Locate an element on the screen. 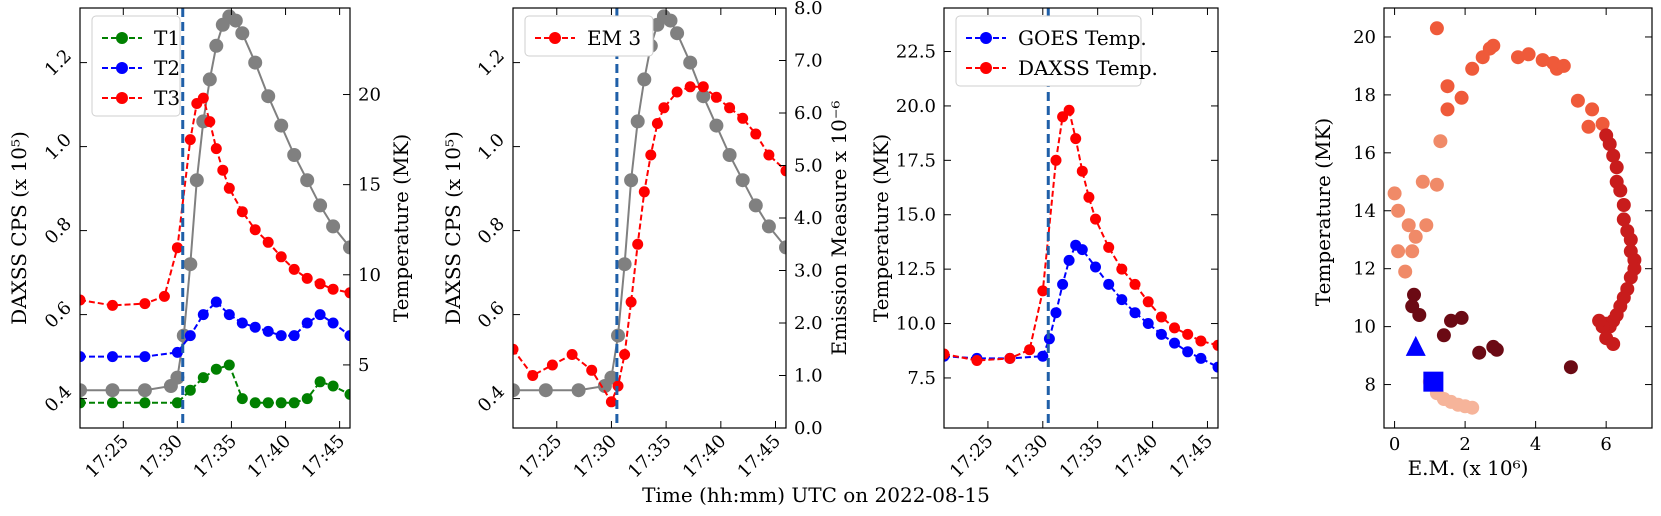 Image resolution: width=1661 pixels, height=516 pixels. end-square is located at coordinates (1433, 381).